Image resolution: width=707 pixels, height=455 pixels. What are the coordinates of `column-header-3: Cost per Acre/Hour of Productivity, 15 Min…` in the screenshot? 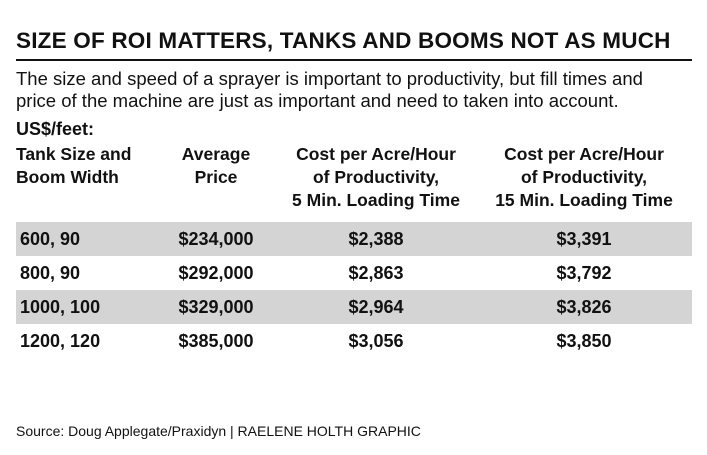 It's located at (584, 182).